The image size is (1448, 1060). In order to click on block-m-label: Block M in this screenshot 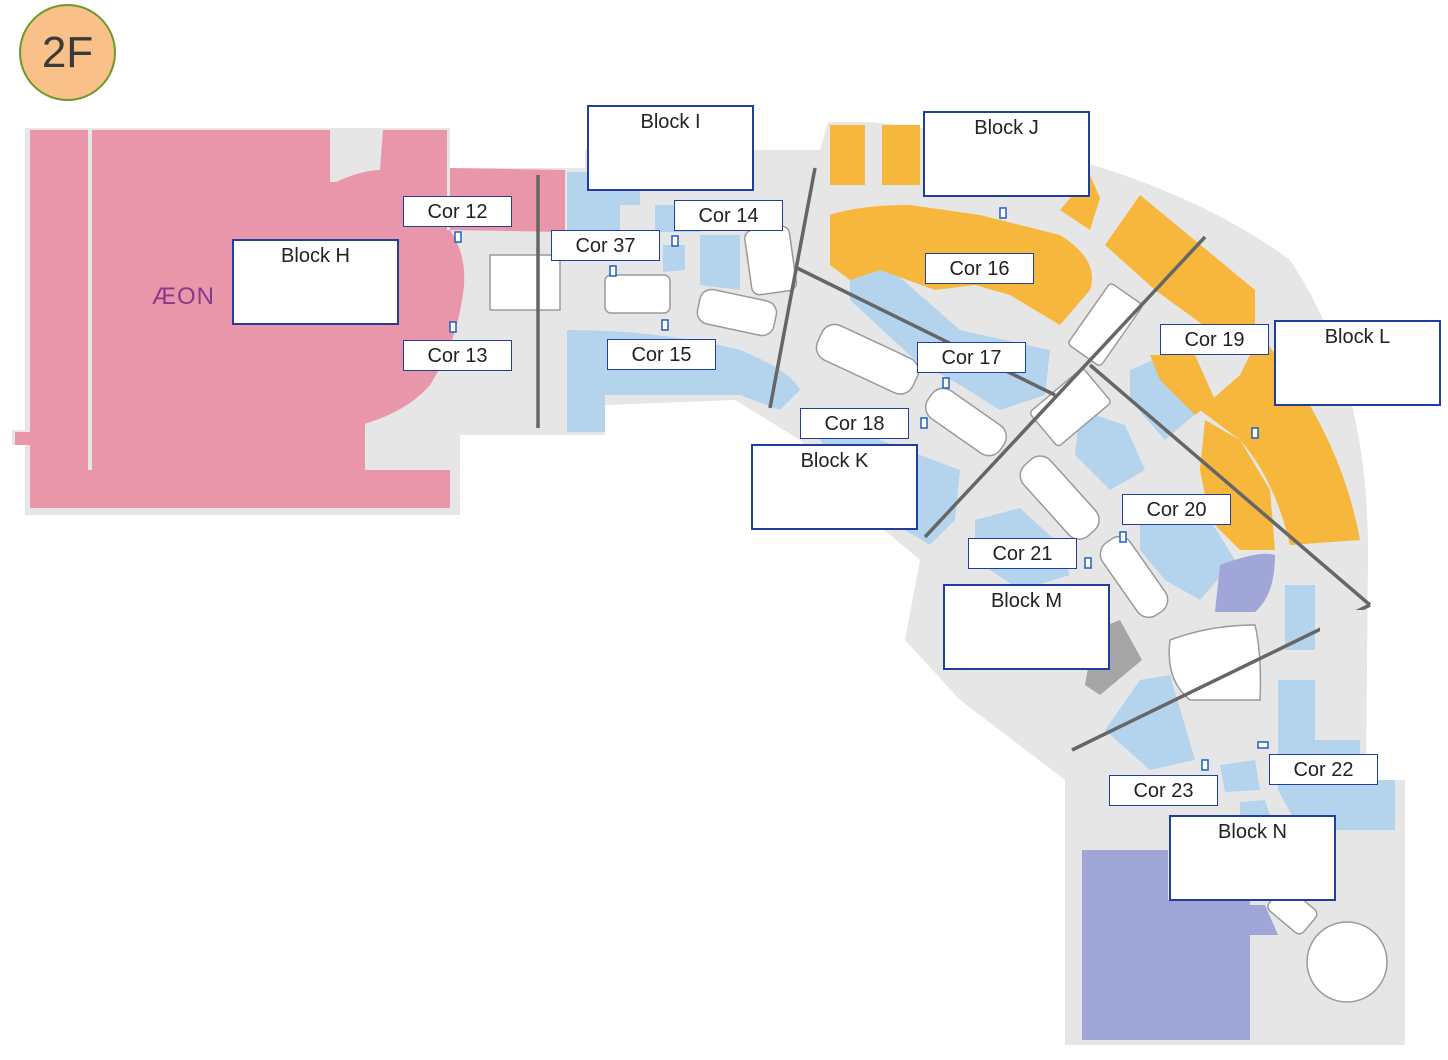, I will do `click(1026, 627)`.